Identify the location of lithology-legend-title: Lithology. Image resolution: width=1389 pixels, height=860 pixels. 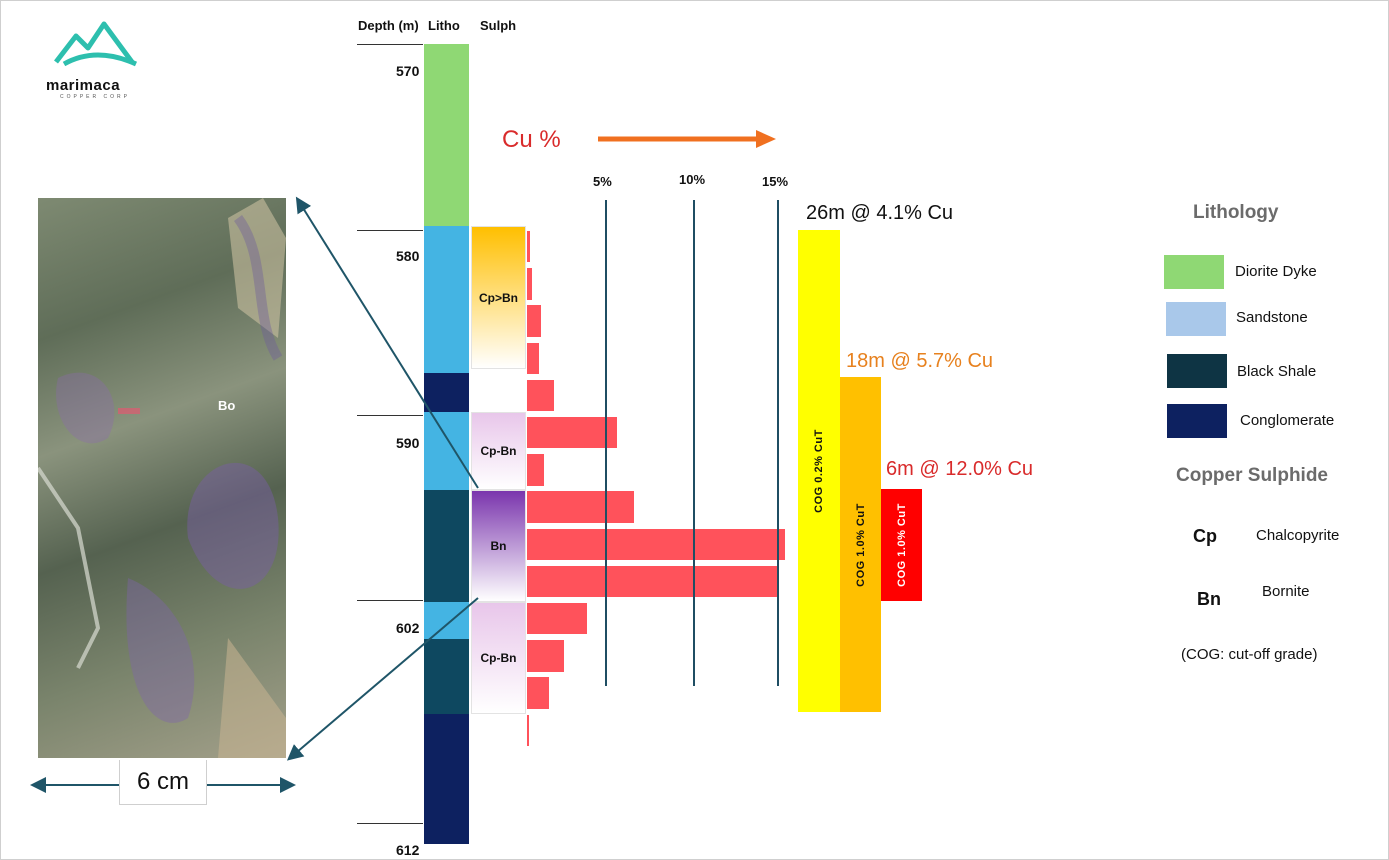
(1236, 212).